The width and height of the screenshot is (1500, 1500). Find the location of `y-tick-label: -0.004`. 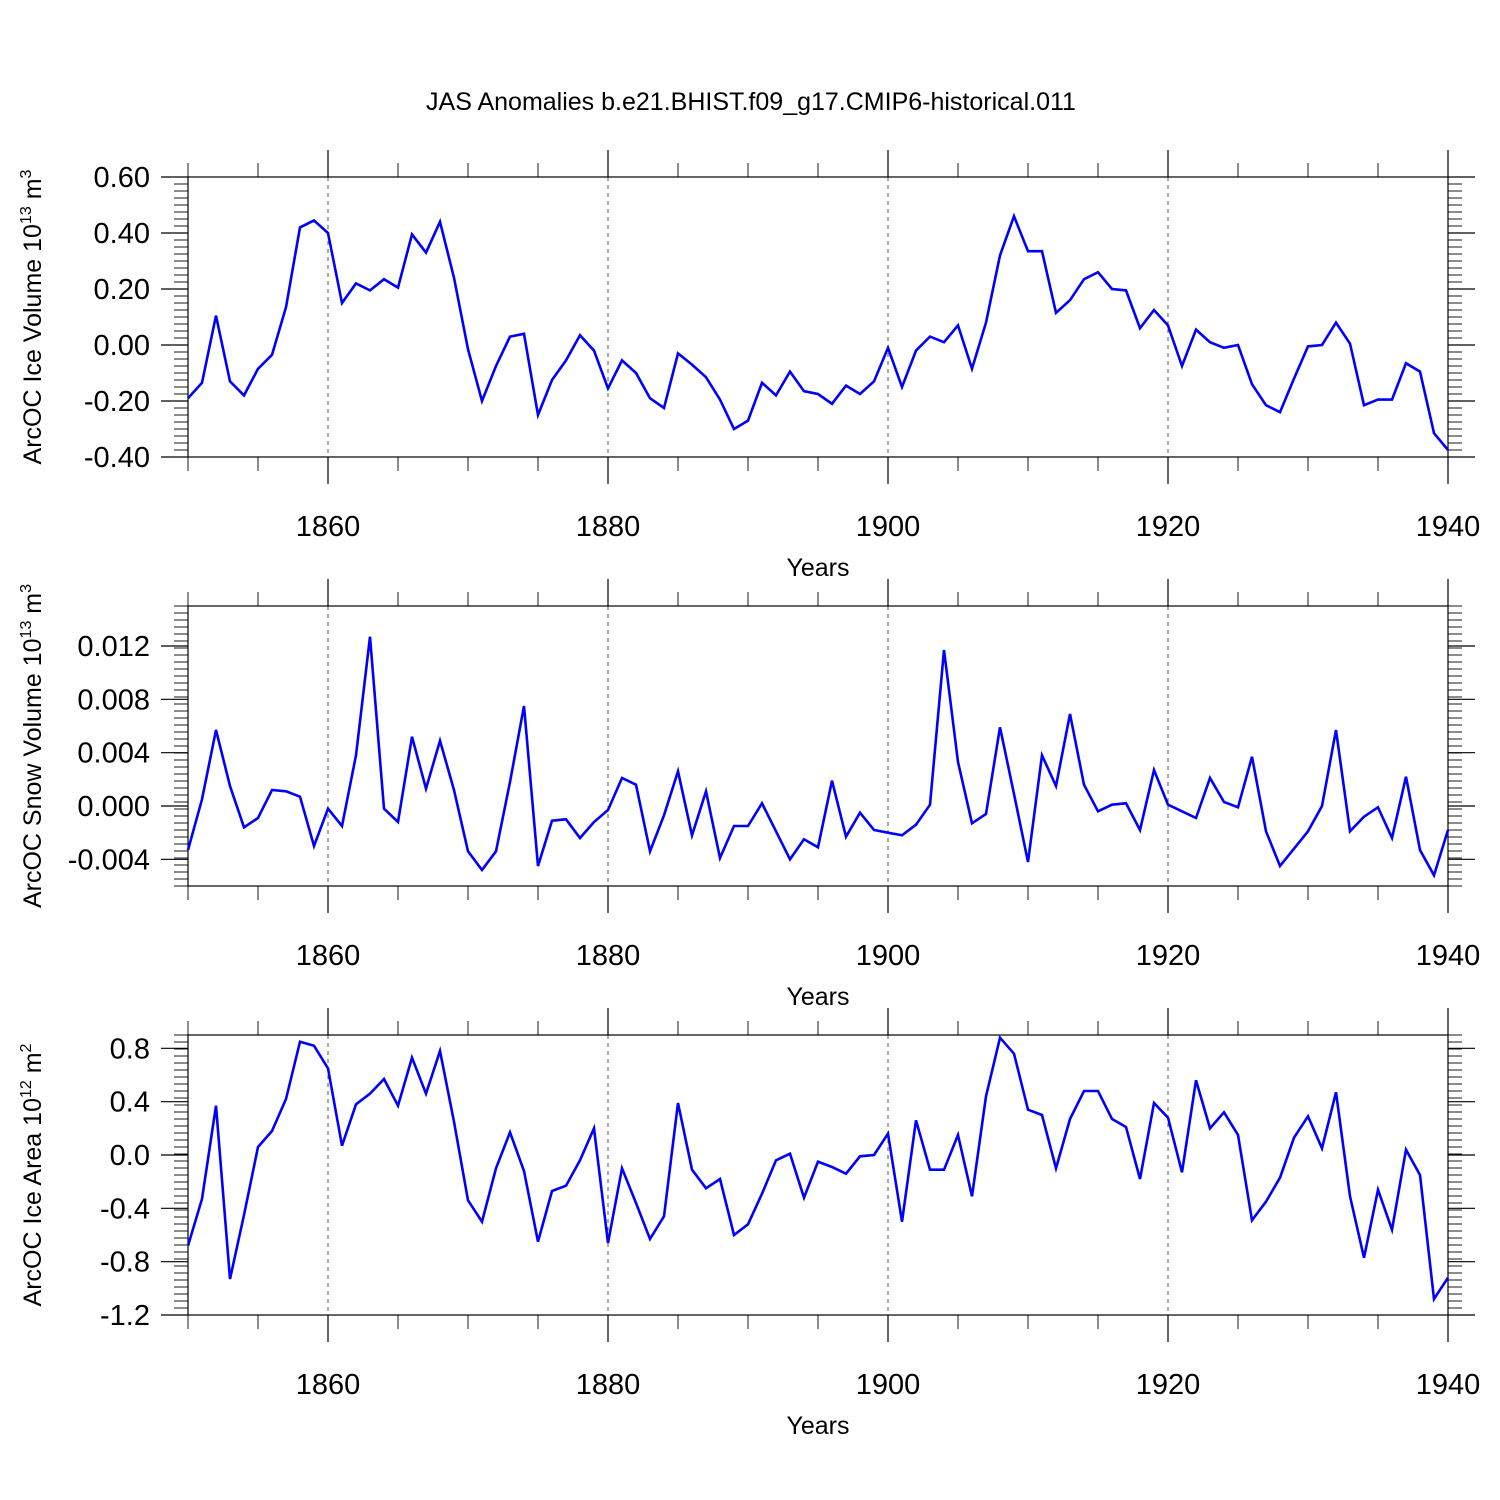

y-tick-label: -0.004 is located at coordinates (109, 860).